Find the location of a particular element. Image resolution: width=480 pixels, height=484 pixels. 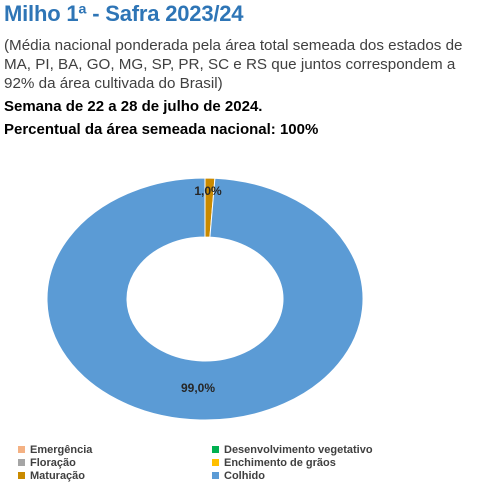

legend-label: Colhido is located at coordinates (244, 475).